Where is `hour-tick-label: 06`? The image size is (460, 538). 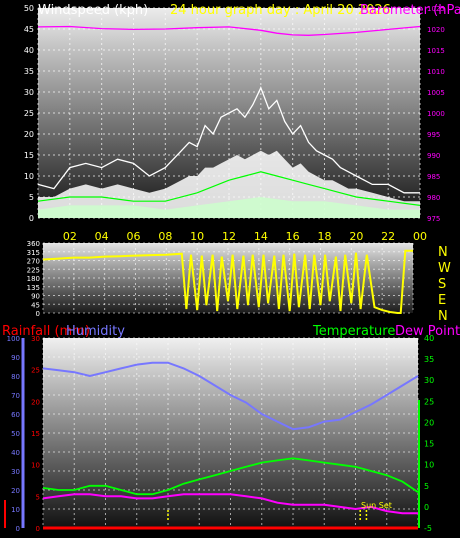 hour-tick-label: 06 is located at coordinates (134, 236).